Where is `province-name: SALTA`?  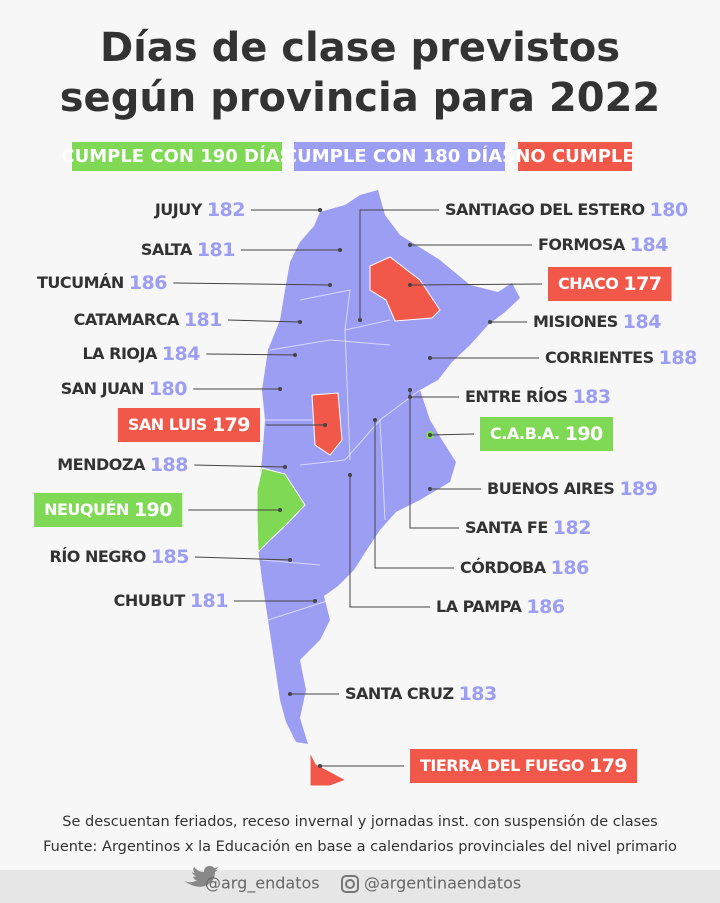
province-name: SALTA is located at coordinates (167, 249).